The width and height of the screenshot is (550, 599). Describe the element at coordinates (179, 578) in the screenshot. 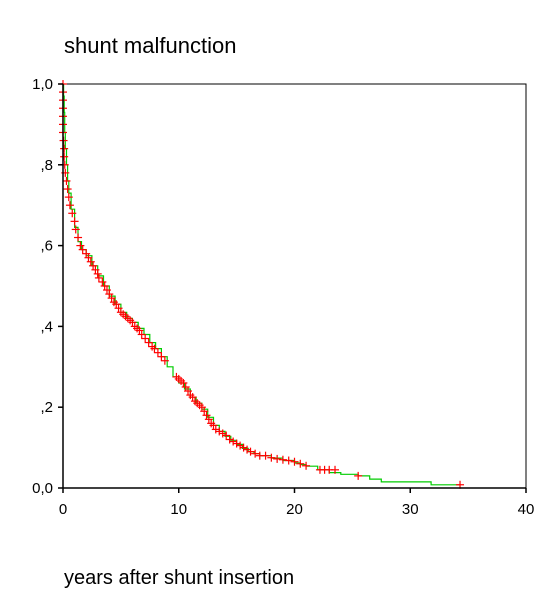

I see `x-axis-label: years after shunt insertion` at that location.